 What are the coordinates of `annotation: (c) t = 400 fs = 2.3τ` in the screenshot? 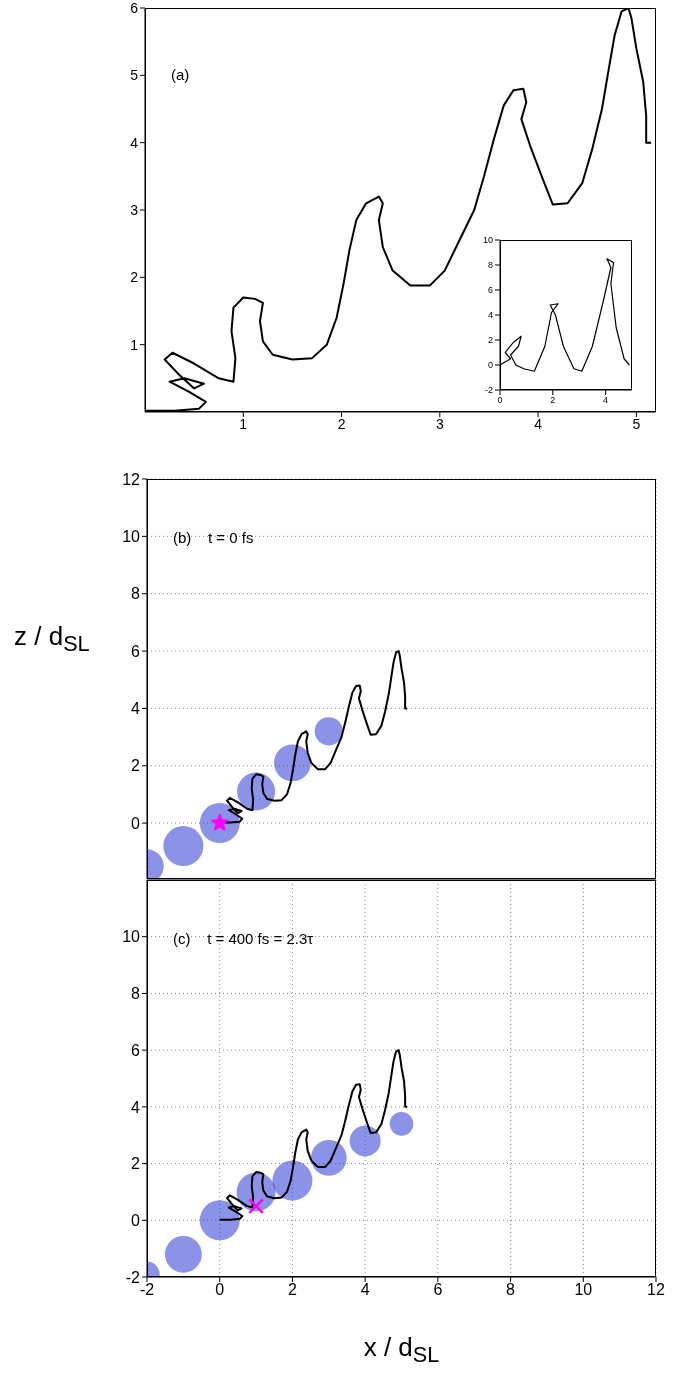 It's located at (243, 938).